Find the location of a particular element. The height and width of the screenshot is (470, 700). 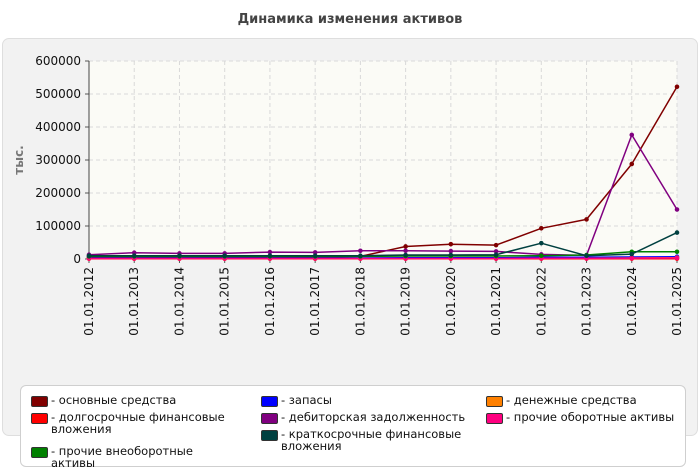

x-tick-label: 01.01.2016 is located at coordinates (270, 301).